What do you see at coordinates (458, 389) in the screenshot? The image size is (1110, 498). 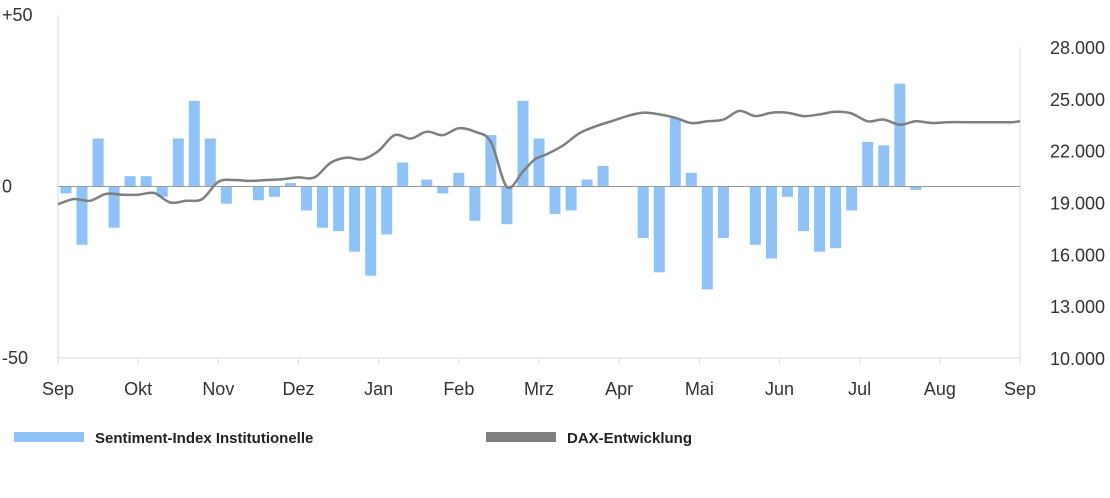 I see `x-axis-tick-label: Feb` at bounding box center [458, 389].